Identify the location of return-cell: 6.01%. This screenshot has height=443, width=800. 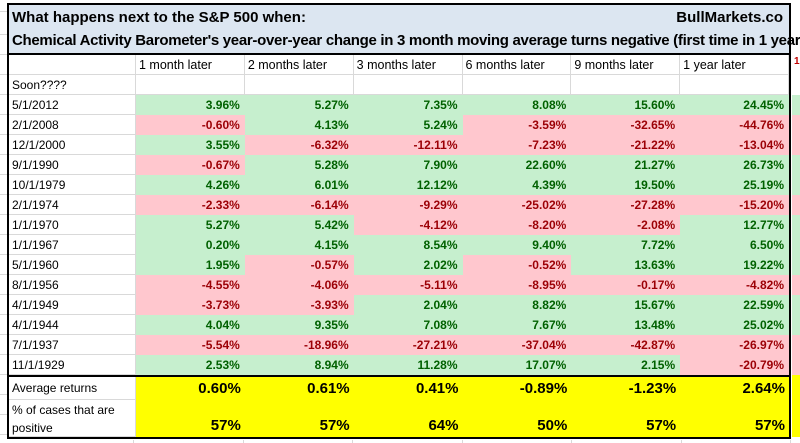
(299, 185).